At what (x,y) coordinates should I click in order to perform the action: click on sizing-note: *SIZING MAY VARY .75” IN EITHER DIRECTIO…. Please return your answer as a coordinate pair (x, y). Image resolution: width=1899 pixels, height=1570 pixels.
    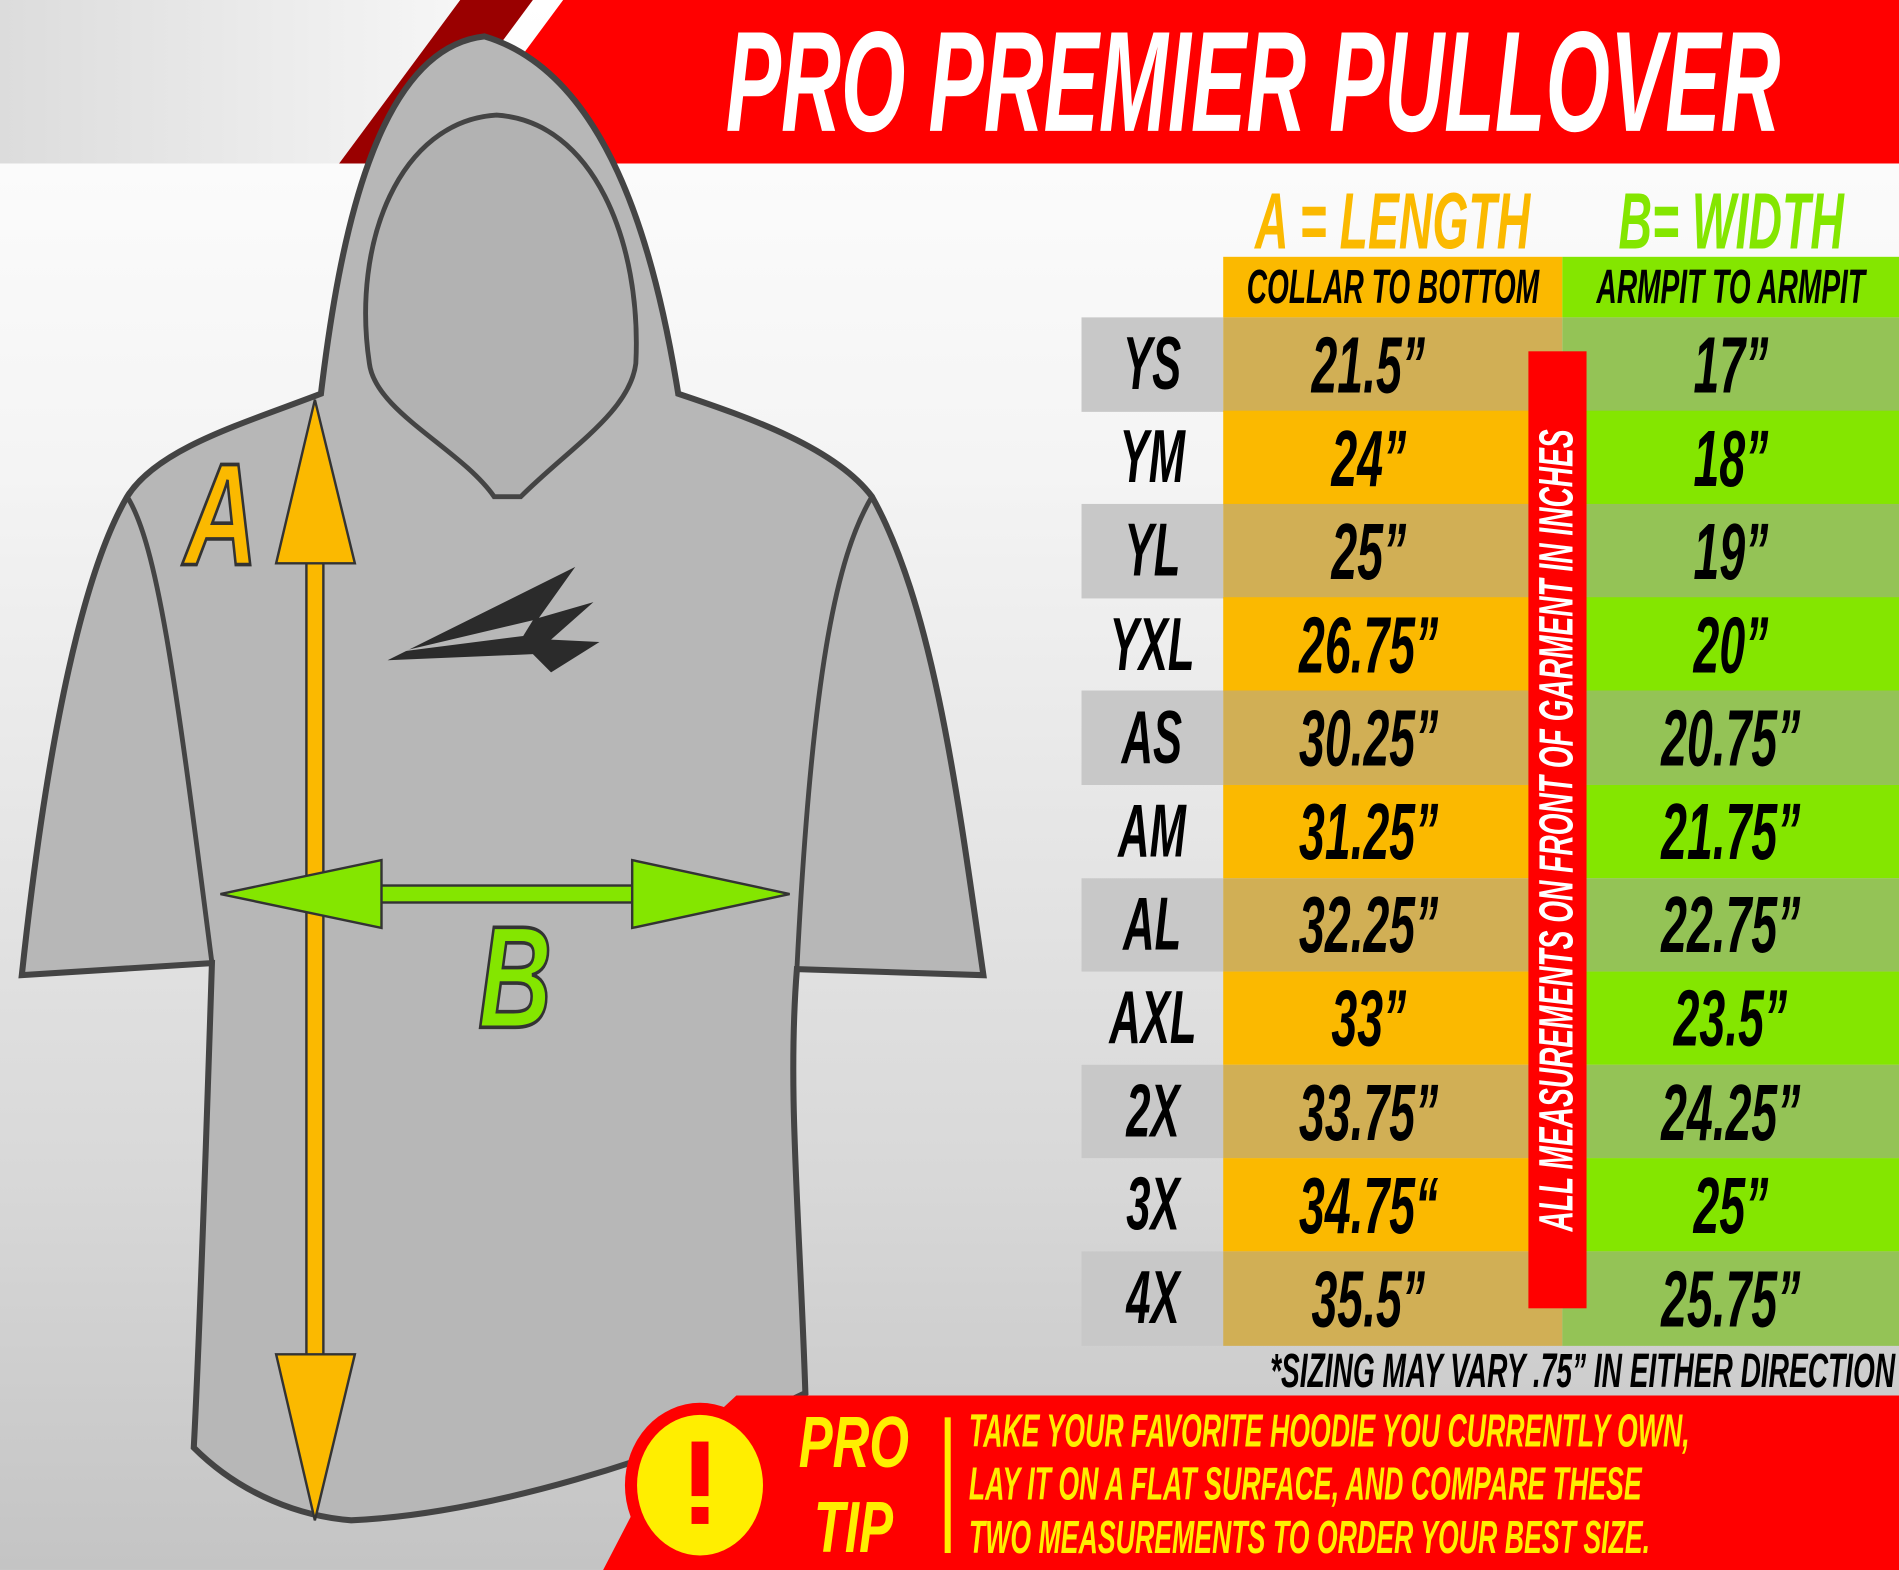
    Looking at the image, I should click on (1493, 1371).